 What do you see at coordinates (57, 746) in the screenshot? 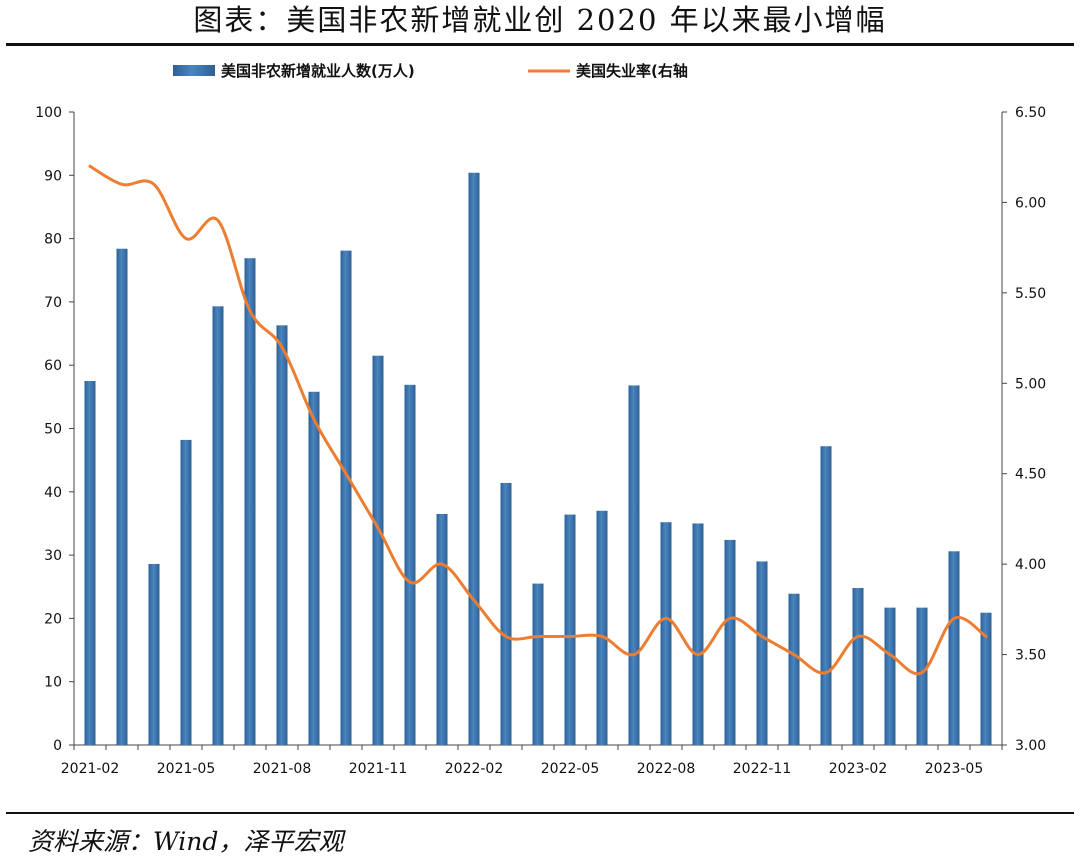
I see `y-left-tick-label: 0` at bounding box center [57, 746].